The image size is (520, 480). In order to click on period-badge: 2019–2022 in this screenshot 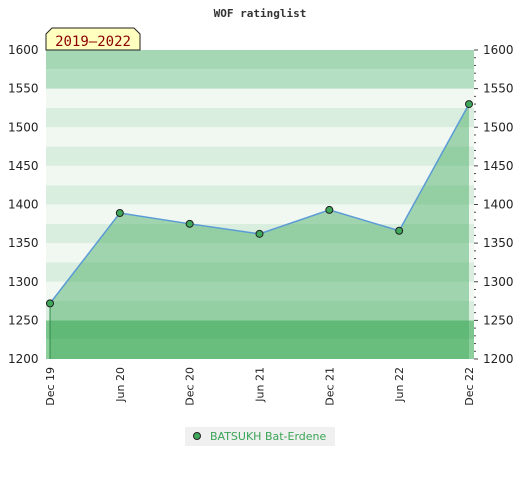, I will do `click(93, 39)`.